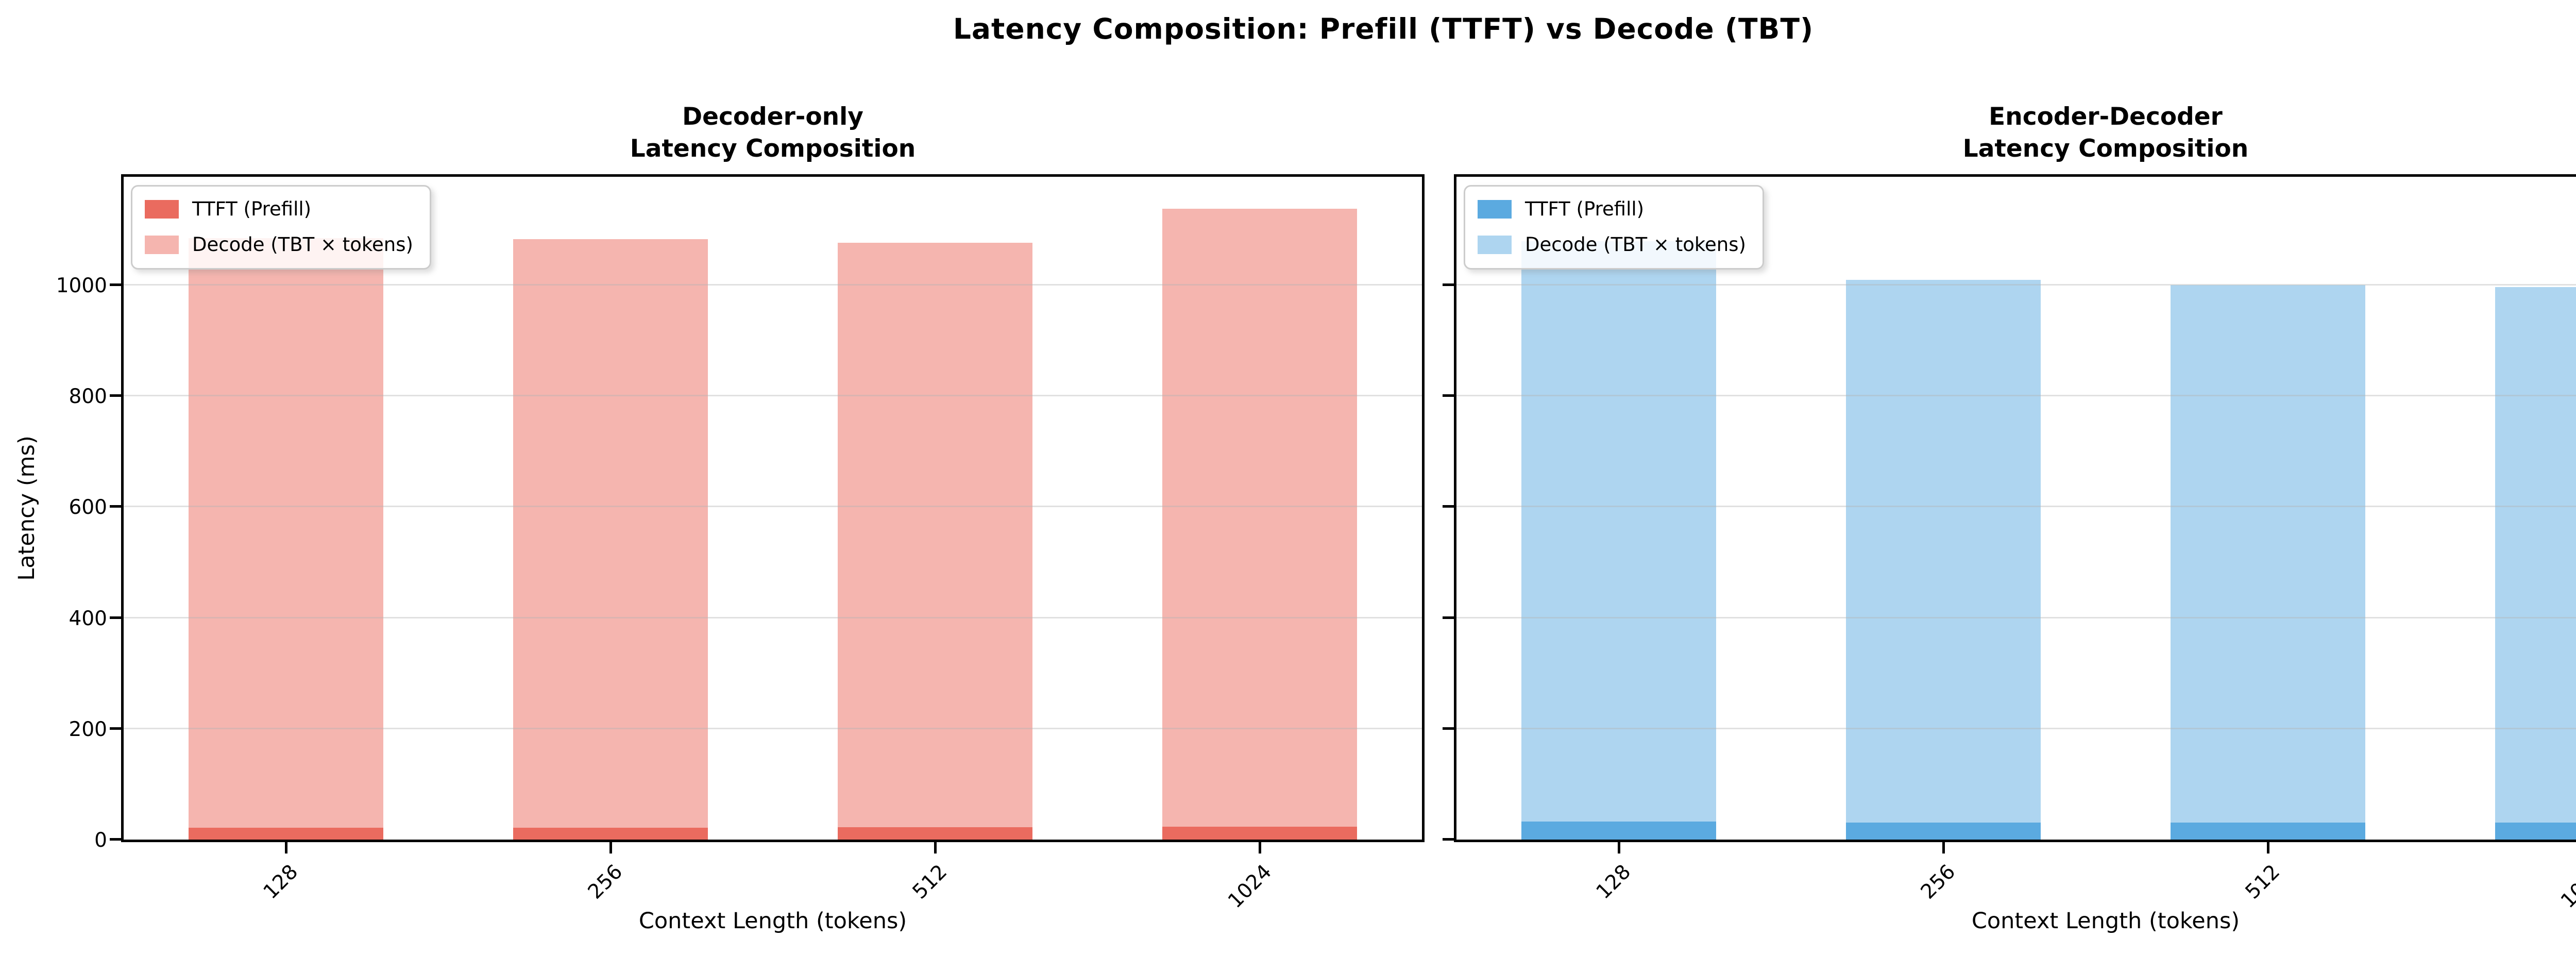  Describe the element at coordinates (2105, 133) in the screenshot. I see `subplot-title-encoder-decoder: Encoder-Decoder Latency Composition` at that location.